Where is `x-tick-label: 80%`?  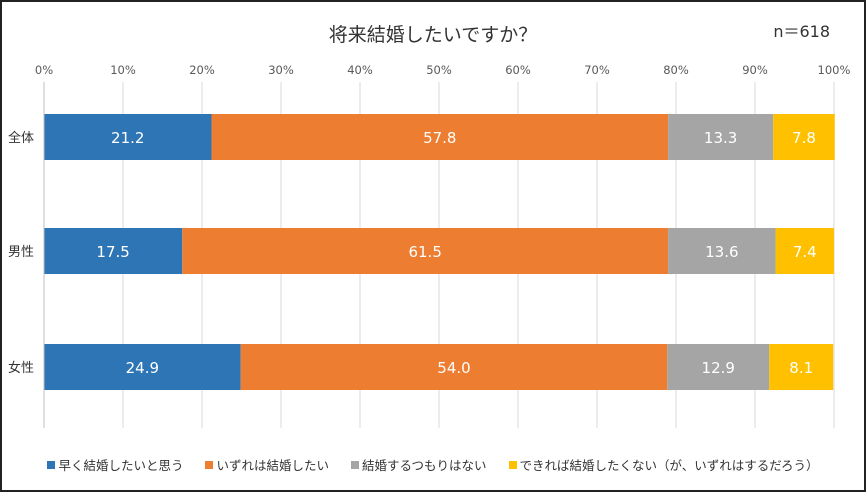 x-tick-label: 80% is located at coordinates (676, 70).